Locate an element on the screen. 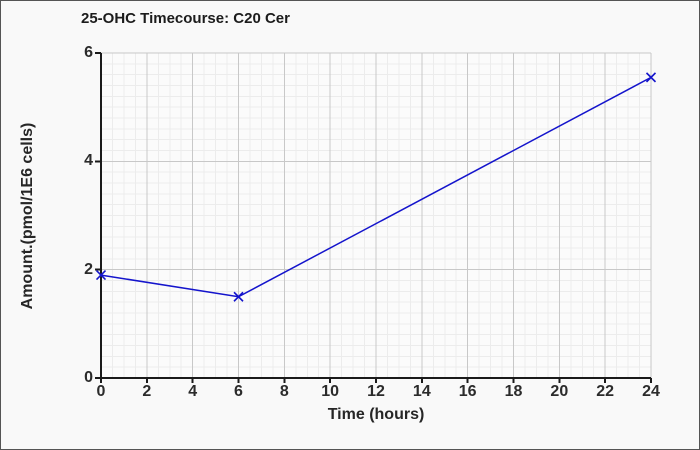 This screenshot has width=700, height=450. x-tick-label: 10 is located at coordinates (330, 391).